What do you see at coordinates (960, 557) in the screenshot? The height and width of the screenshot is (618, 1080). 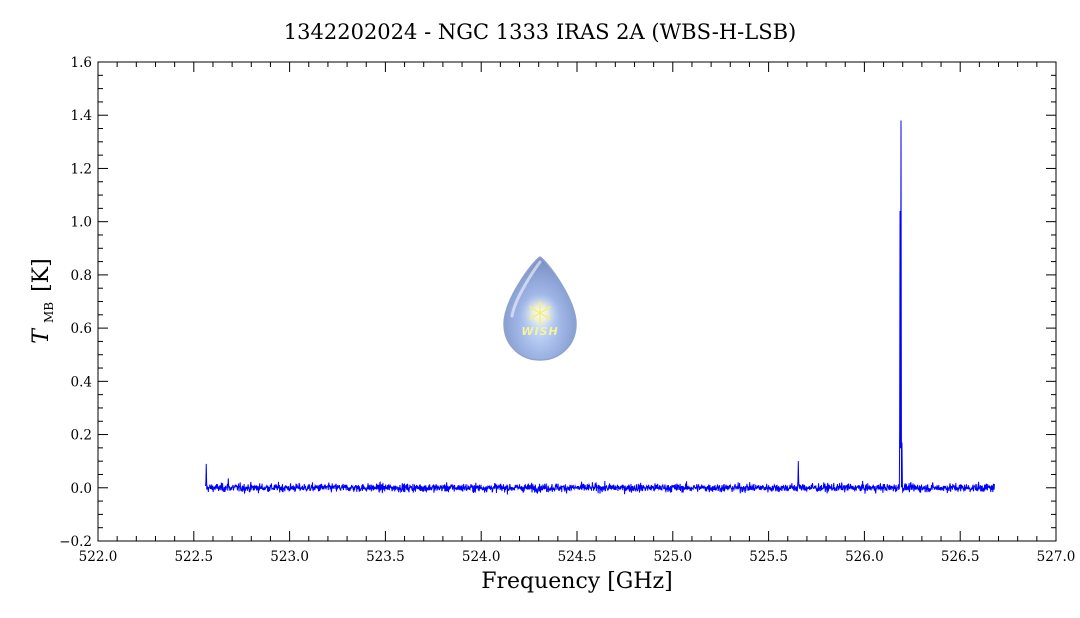 I see `x-tick-label: 526.5` at bounding box center [960, 557].